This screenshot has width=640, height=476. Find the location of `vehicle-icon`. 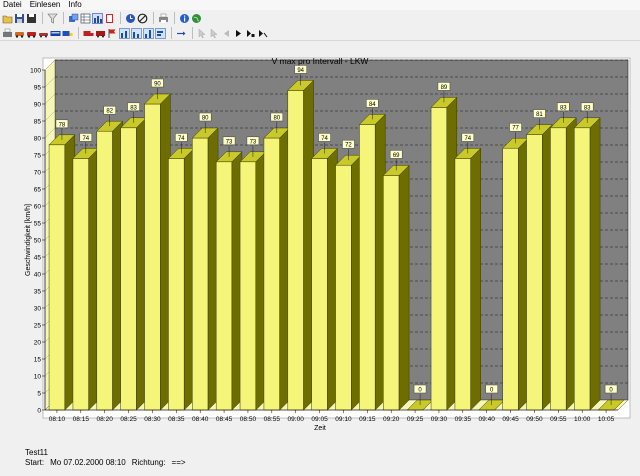

vehicle-icon is located at coordinates (100, 33).